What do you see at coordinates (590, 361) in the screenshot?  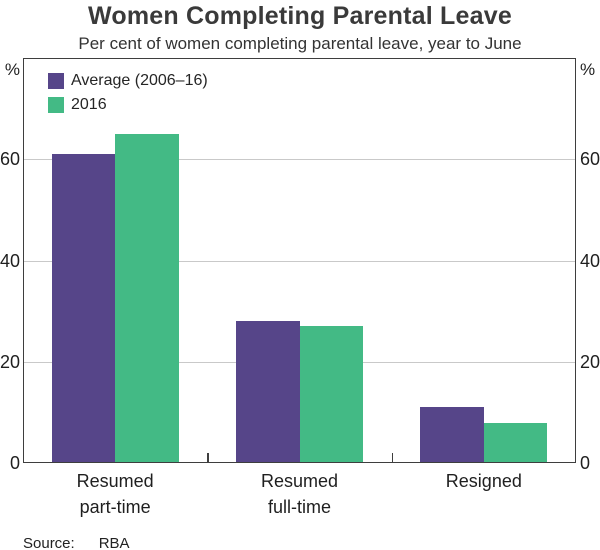 I see `y-axis-tick-label-right: 20` at bounding box center [590, 361].